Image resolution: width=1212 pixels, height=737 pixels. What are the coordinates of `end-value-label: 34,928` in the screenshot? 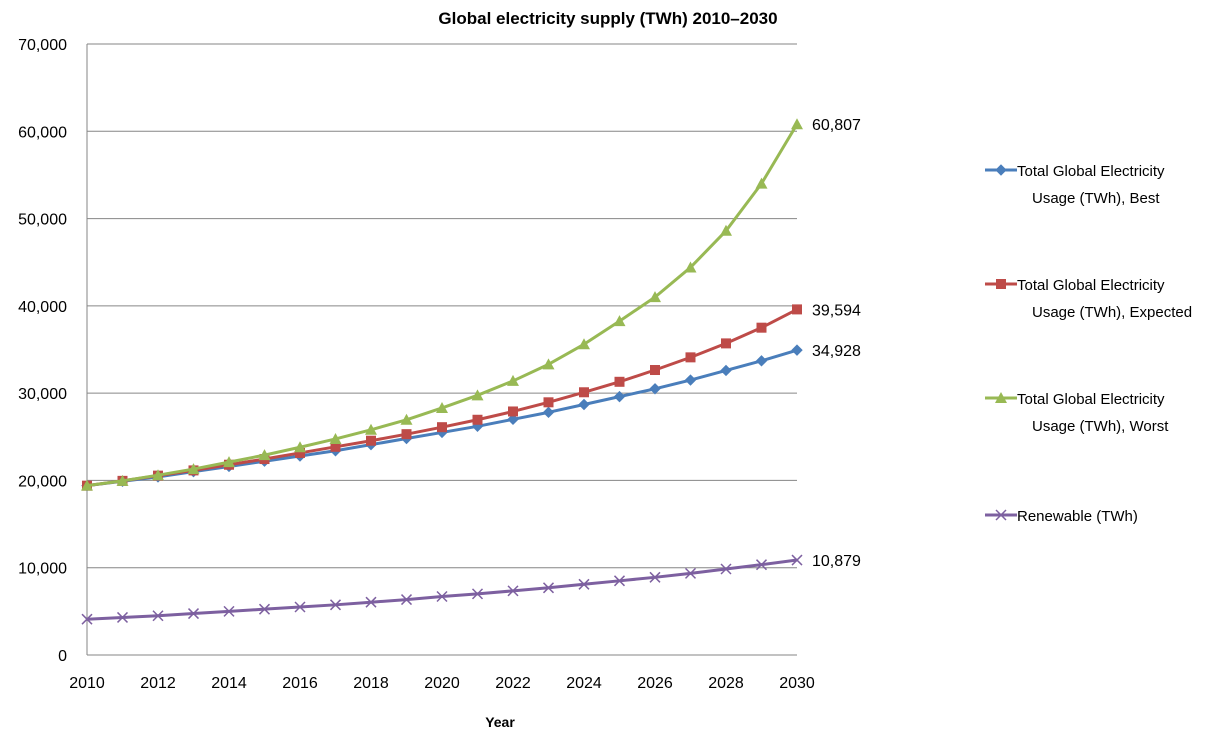 It's located at (836, 351).